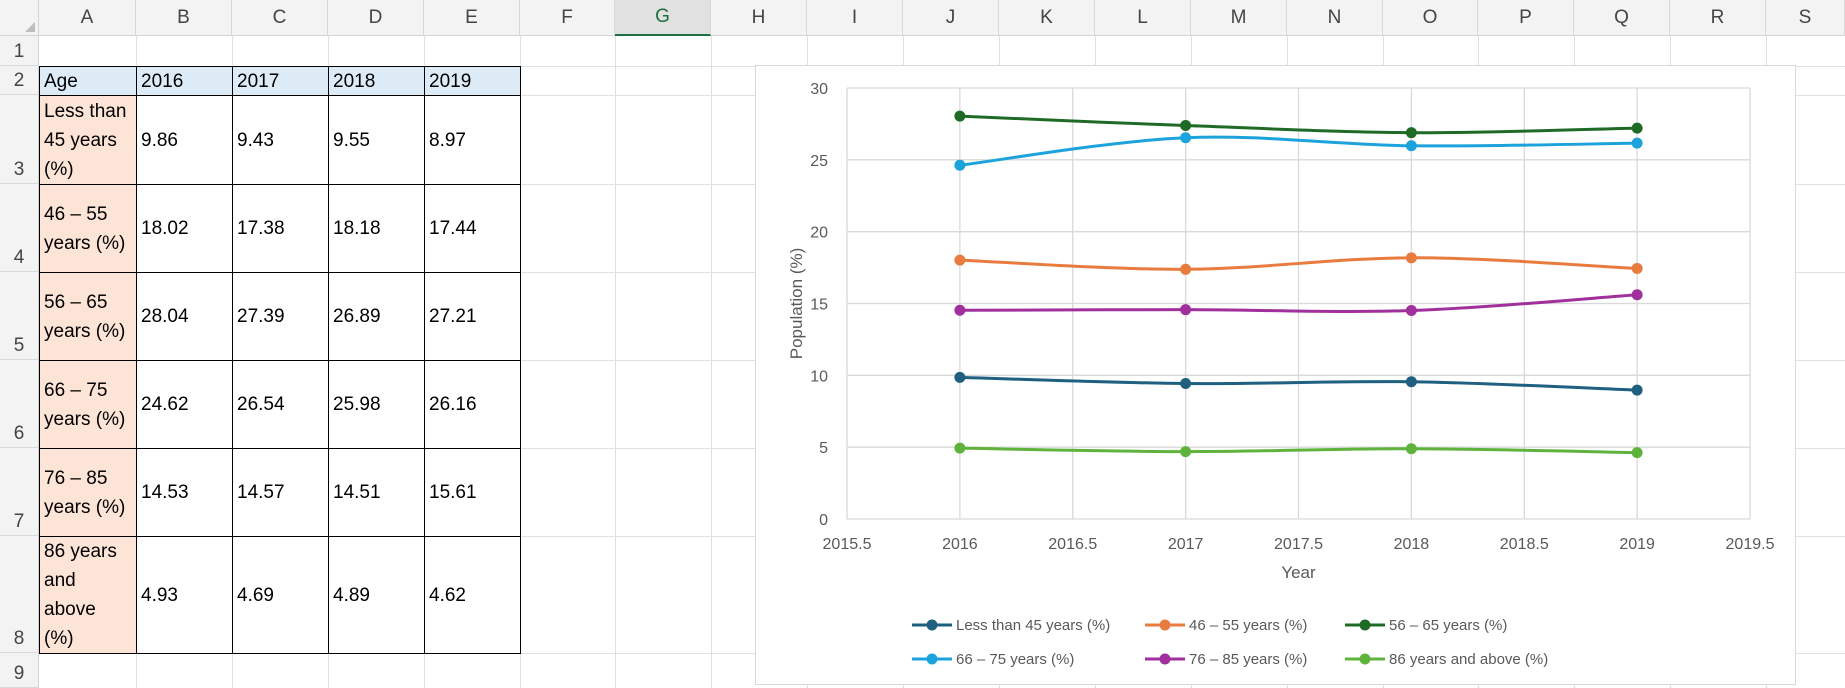  Describe the element at coordinates (1165, 659) in the screenshot. I see `legend-marker` at that location.